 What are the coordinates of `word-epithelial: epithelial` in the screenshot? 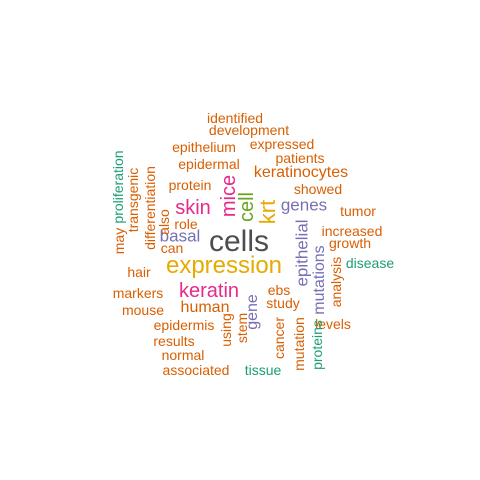 It's located at (302, 253).